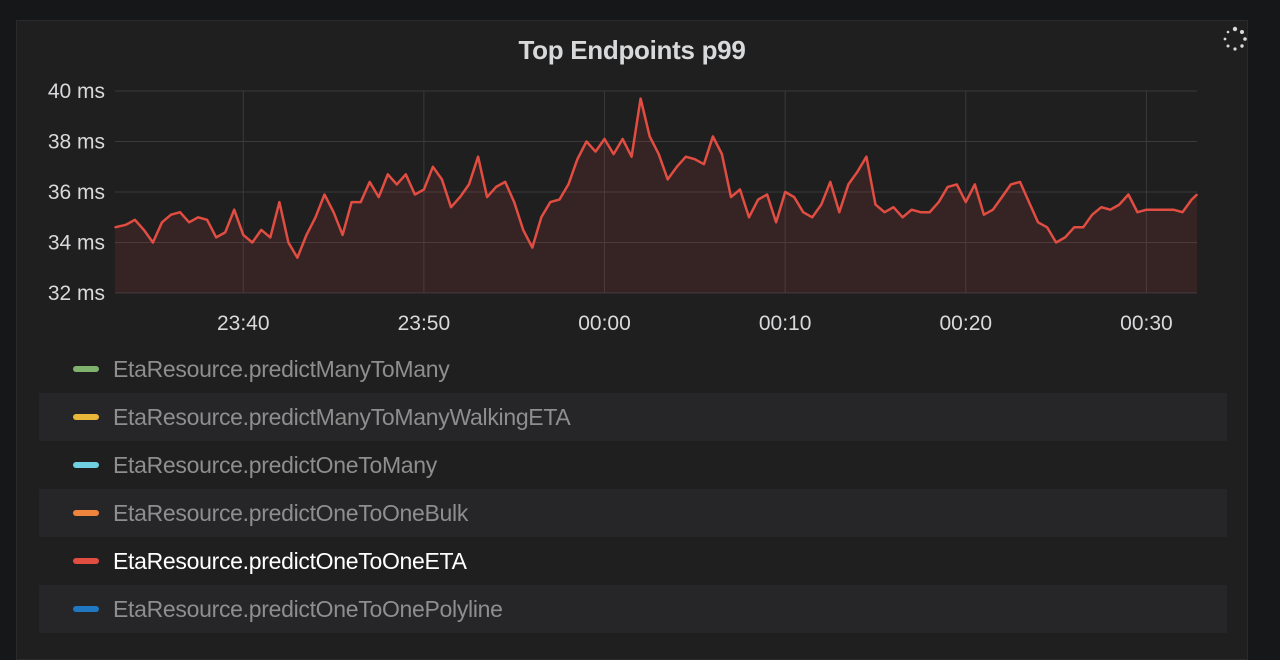 The height and width of the screenshot is (660, 1280). Describe the element at coordinates (342, 416) in the screenshot. I see `legend-label: EtaResource.predictManyToManyWalkingETA` at that location.